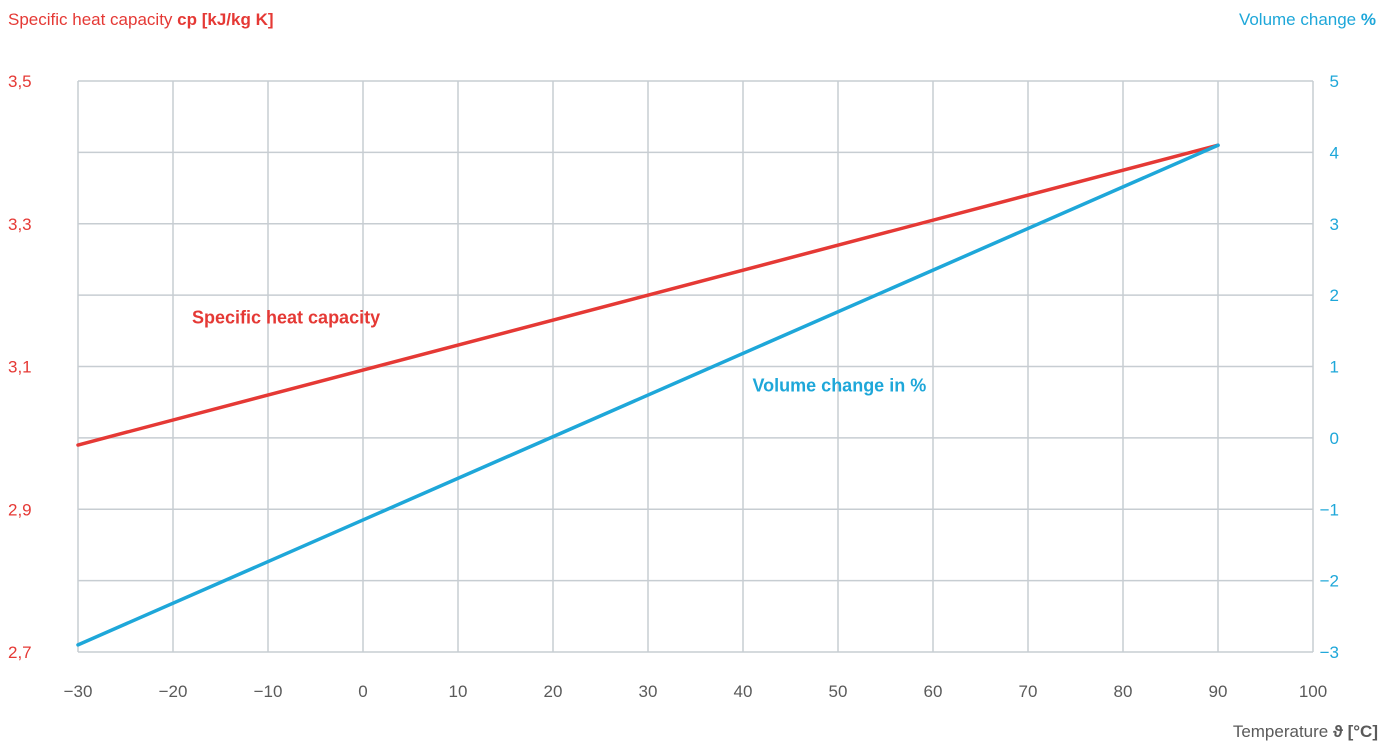  Describe the element at coordinates (1368, 19) in the screenshot. I see `right-axis-title-unit: %` at that location.